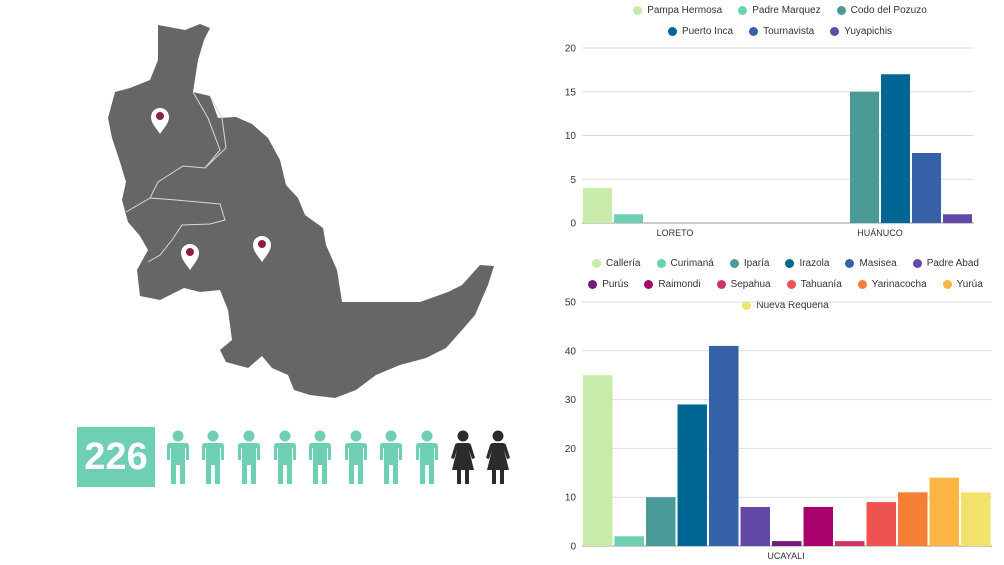 The image size is (1004, 565). Describe the element at coordinates (785, 556) in the screenshot. I see `x-category-label: UCAYALI` at that location.